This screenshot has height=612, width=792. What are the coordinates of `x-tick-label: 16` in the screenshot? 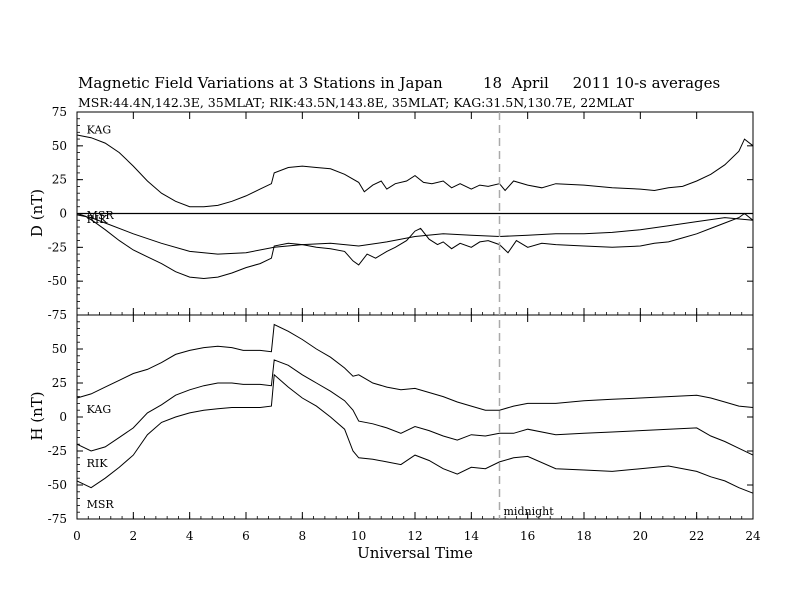 It's located at (527, 536).